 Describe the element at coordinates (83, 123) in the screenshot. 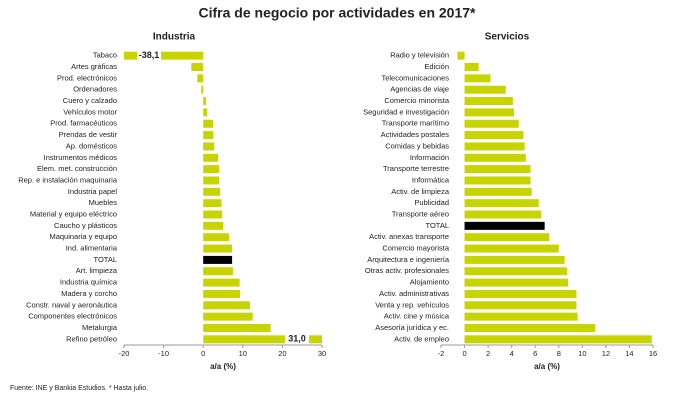

I see `category-label: Prod. farmacéuticos` at that location.